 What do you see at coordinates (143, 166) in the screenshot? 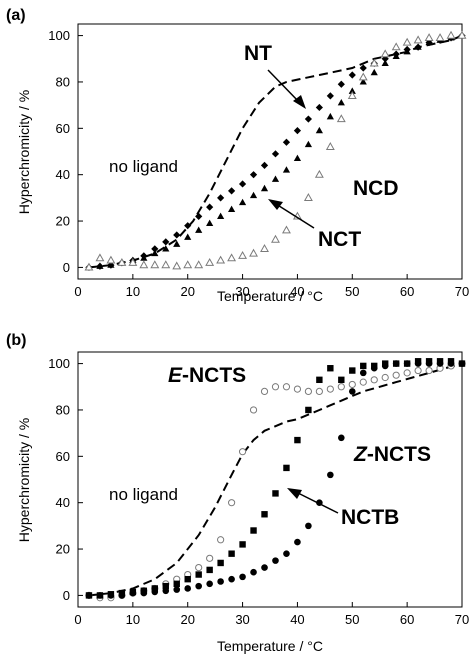
I see `annotation-no-ligand-a: no ligand` at bounding box center [143, 166].